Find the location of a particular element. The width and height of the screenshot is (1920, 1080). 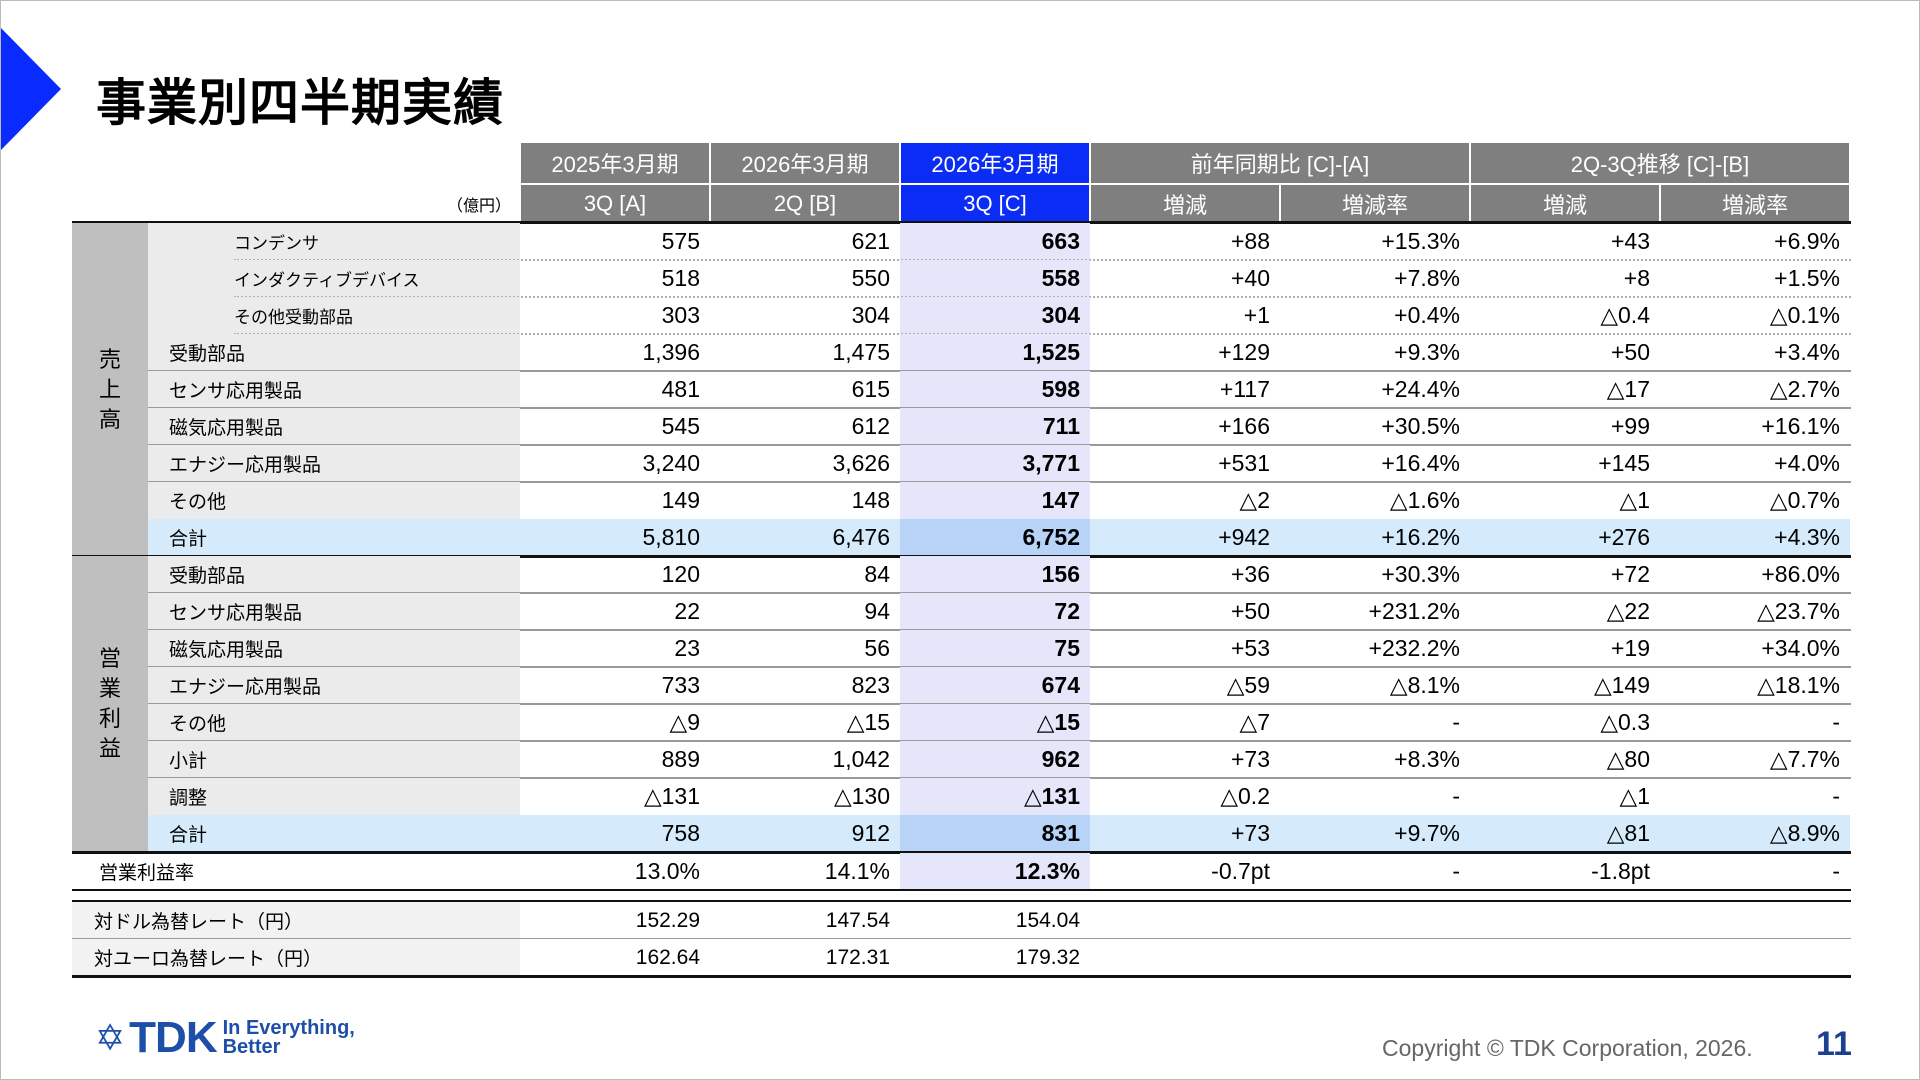

section-label-operating-profit-char: 営 is located at coordinates (109, 658).